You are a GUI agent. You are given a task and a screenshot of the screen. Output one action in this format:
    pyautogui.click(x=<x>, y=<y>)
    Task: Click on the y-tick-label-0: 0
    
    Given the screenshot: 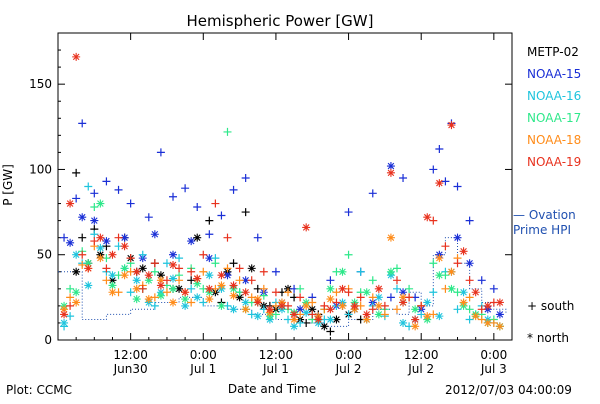 What is the action you would take?
    pyautogui.click(x=48, y=340)
    